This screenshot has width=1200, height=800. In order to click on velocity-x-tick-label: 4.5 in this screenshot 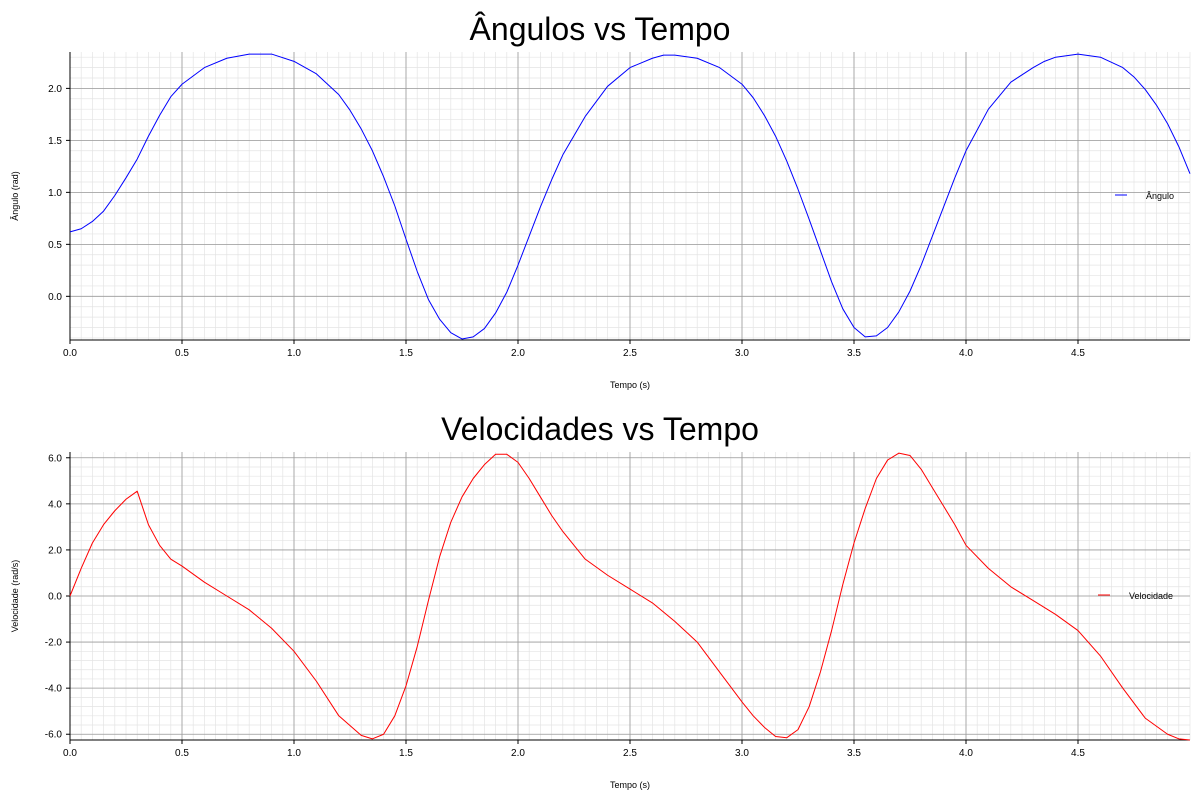, I will do `click(1078, 753)`.